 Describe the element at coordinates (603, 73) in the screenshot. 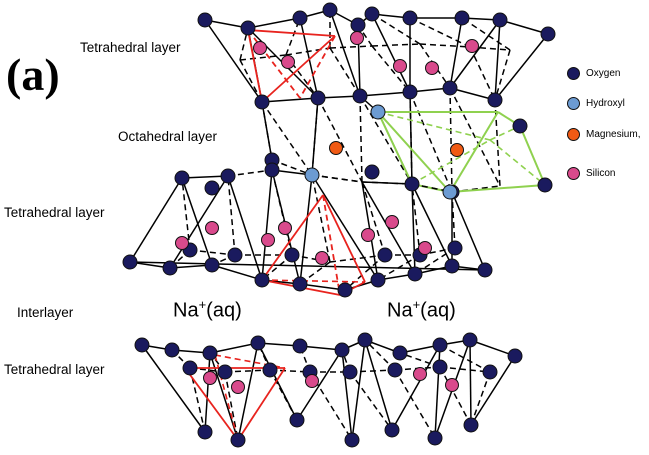

I see `legend-label: Oxygen` at that location.